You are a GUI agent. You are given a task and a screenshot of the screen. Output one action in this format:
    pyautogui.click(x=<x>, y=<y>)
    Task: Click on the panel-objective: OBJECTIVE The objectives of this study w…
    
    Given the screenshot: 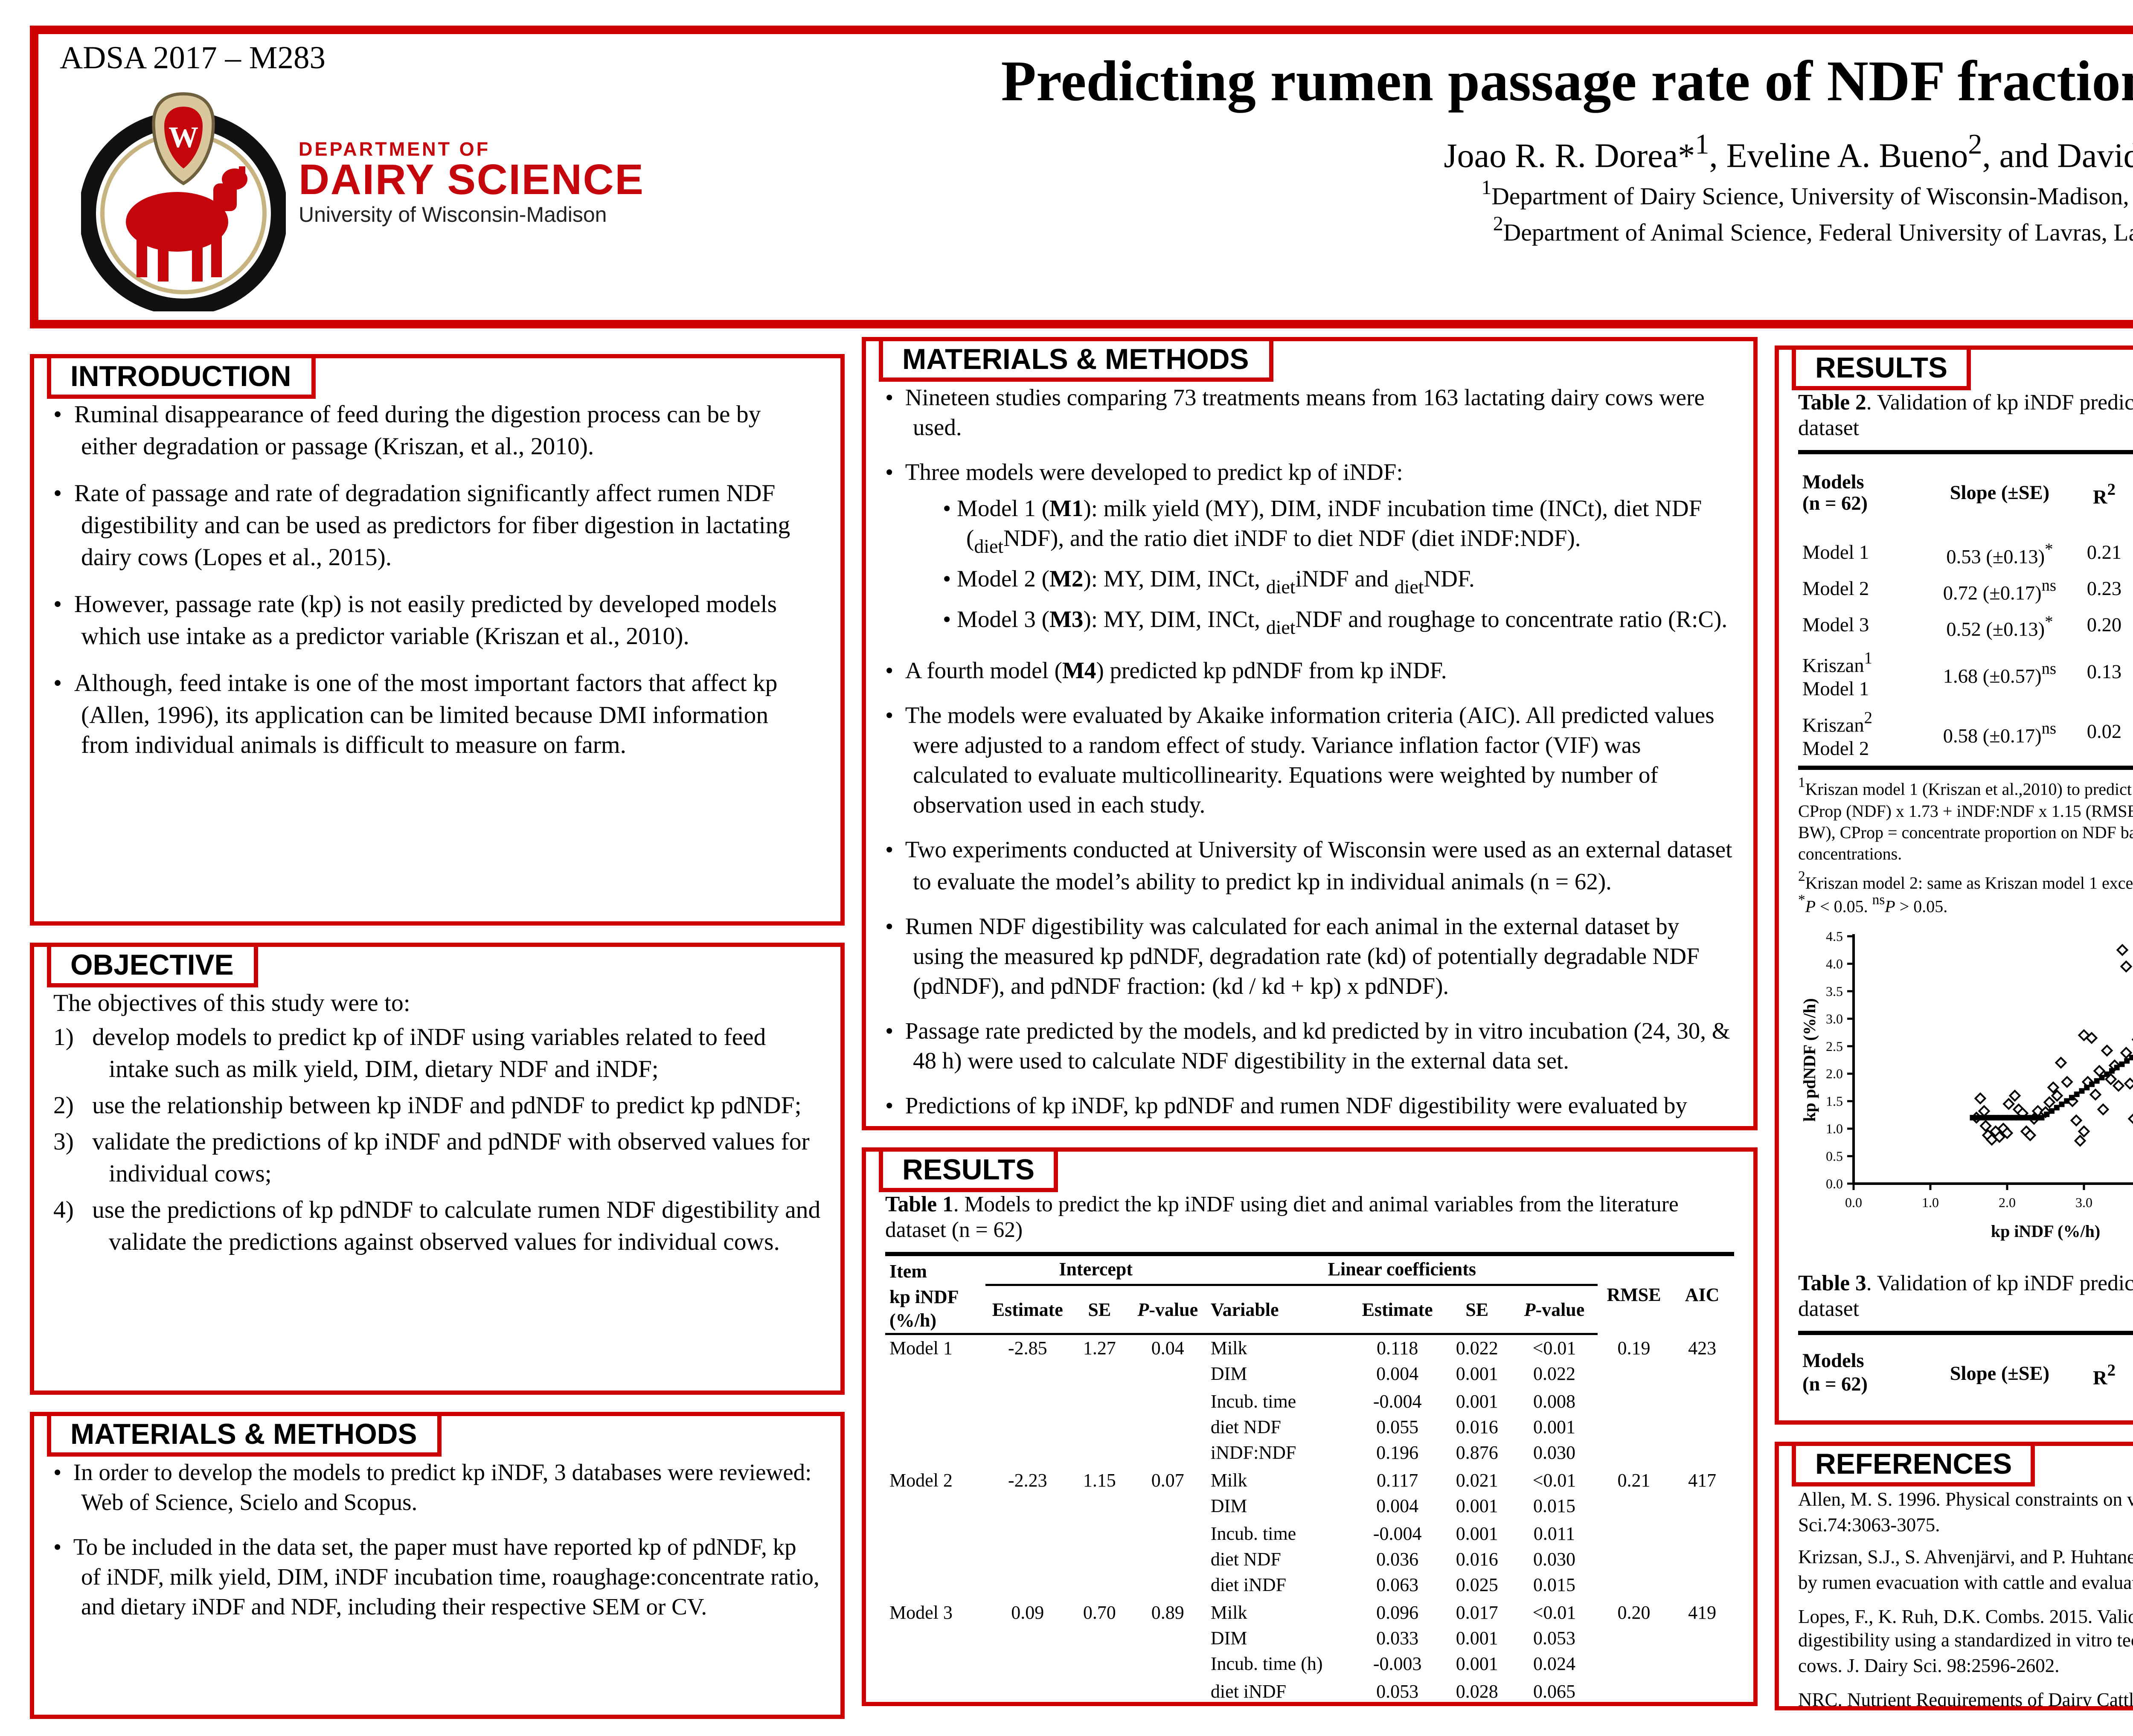 What is the action you would take?
    pyautogui.click(x=437, y=1169)
    